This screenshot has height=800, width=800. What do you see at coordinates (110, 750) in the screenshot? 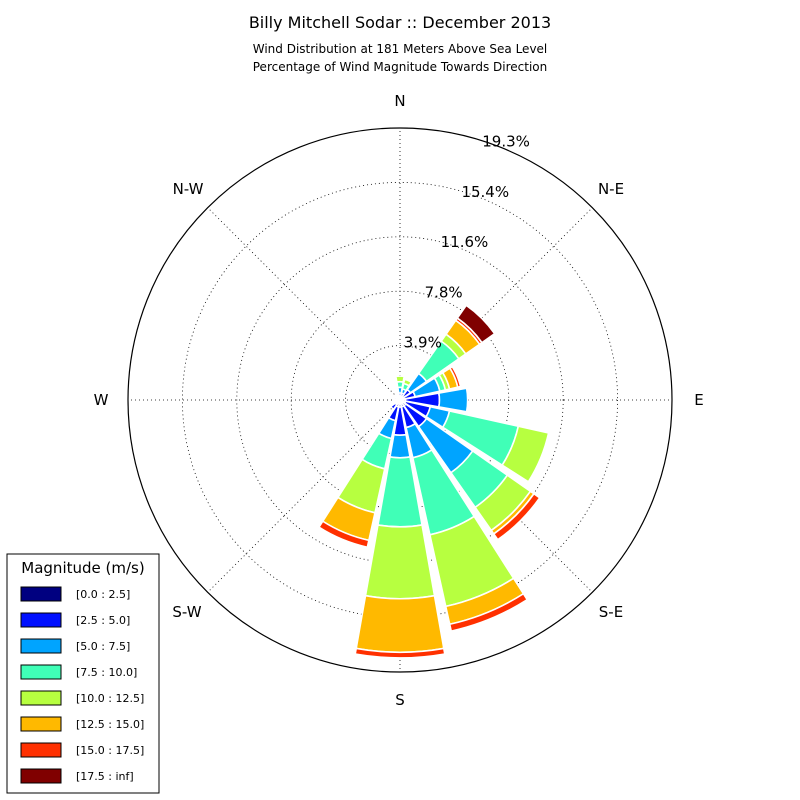
I see `legend-label: [15.0 : 17.5]` at bounding box center [110, 750].